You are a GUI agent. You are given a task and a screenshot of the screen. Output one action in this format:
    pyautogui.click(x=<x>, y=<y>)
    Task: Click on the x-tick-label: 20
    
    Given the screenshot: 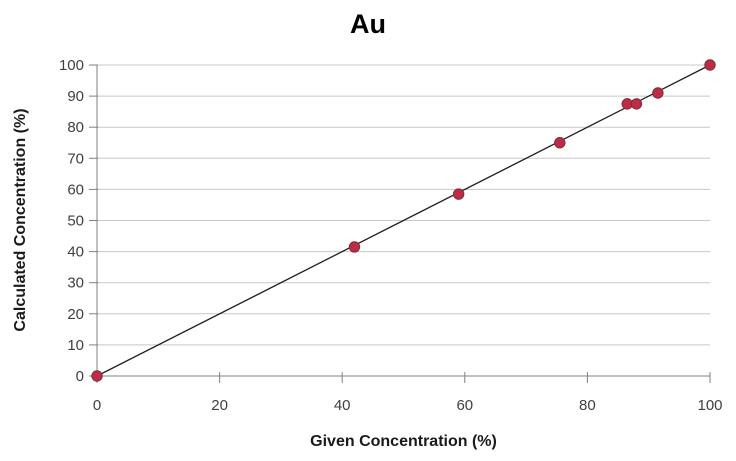 What is the action you would take?
    pyautogui.click(x=219, y=405)
    